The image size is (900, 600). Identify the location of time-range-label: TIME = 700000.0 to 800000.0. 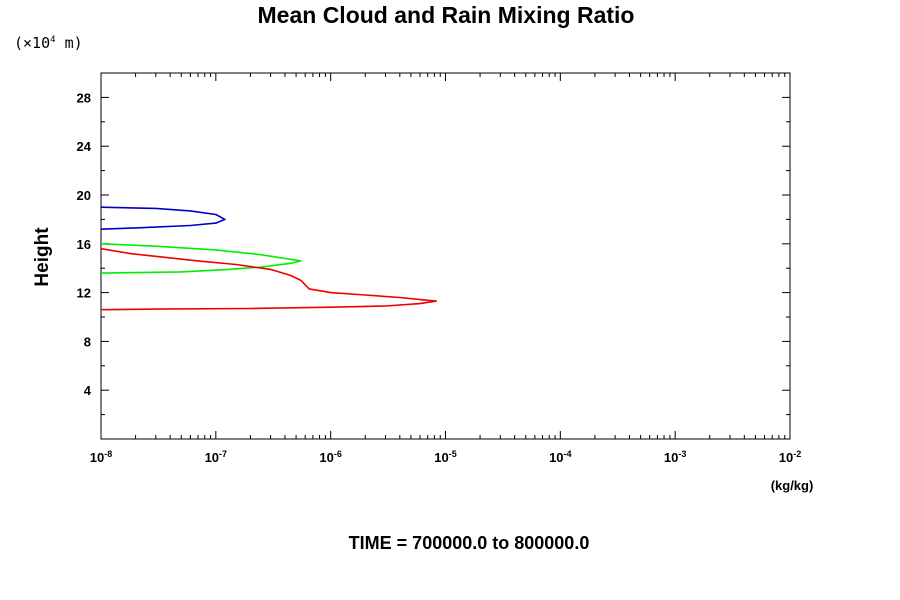
(469, 543).